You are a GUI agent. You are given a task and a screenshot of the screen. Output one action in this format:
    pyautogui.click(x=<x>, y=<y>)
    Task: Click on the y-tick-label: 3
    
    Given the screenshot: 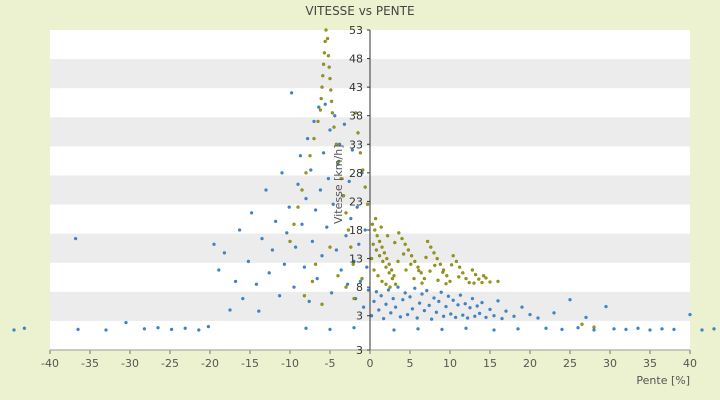 What is the action you would take?
    pyautogui.click(x=359, y=350)
    